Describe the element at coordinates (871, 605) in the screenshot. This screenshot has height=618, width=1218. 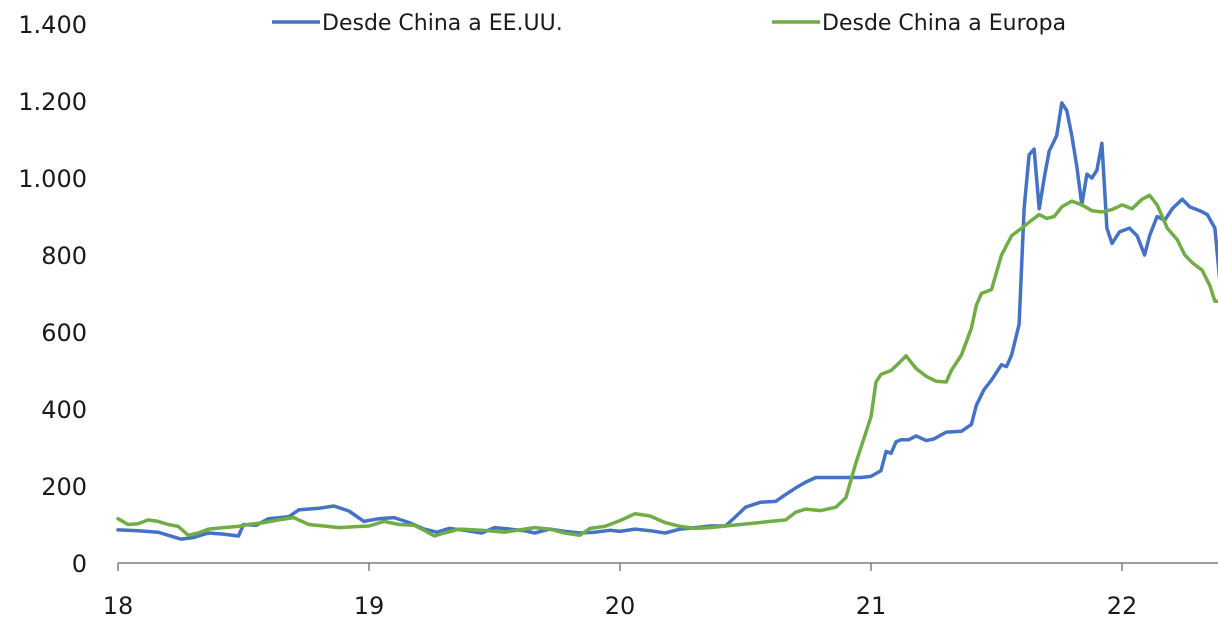
I see `x-tick-label: 21` at that location.